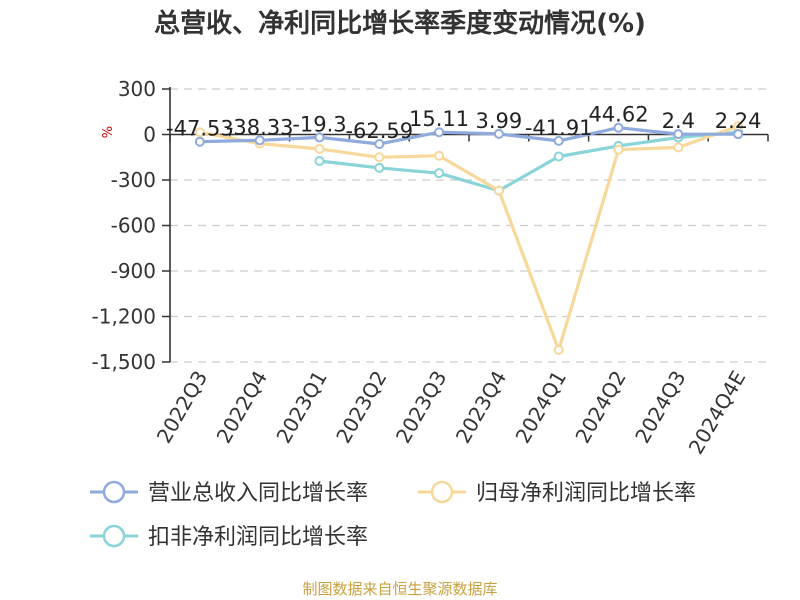  What do you see at coordinates (481, 407) in the screenshot?
I see `x-tick-label: 2023Q4` at bounding box center [481, 407].